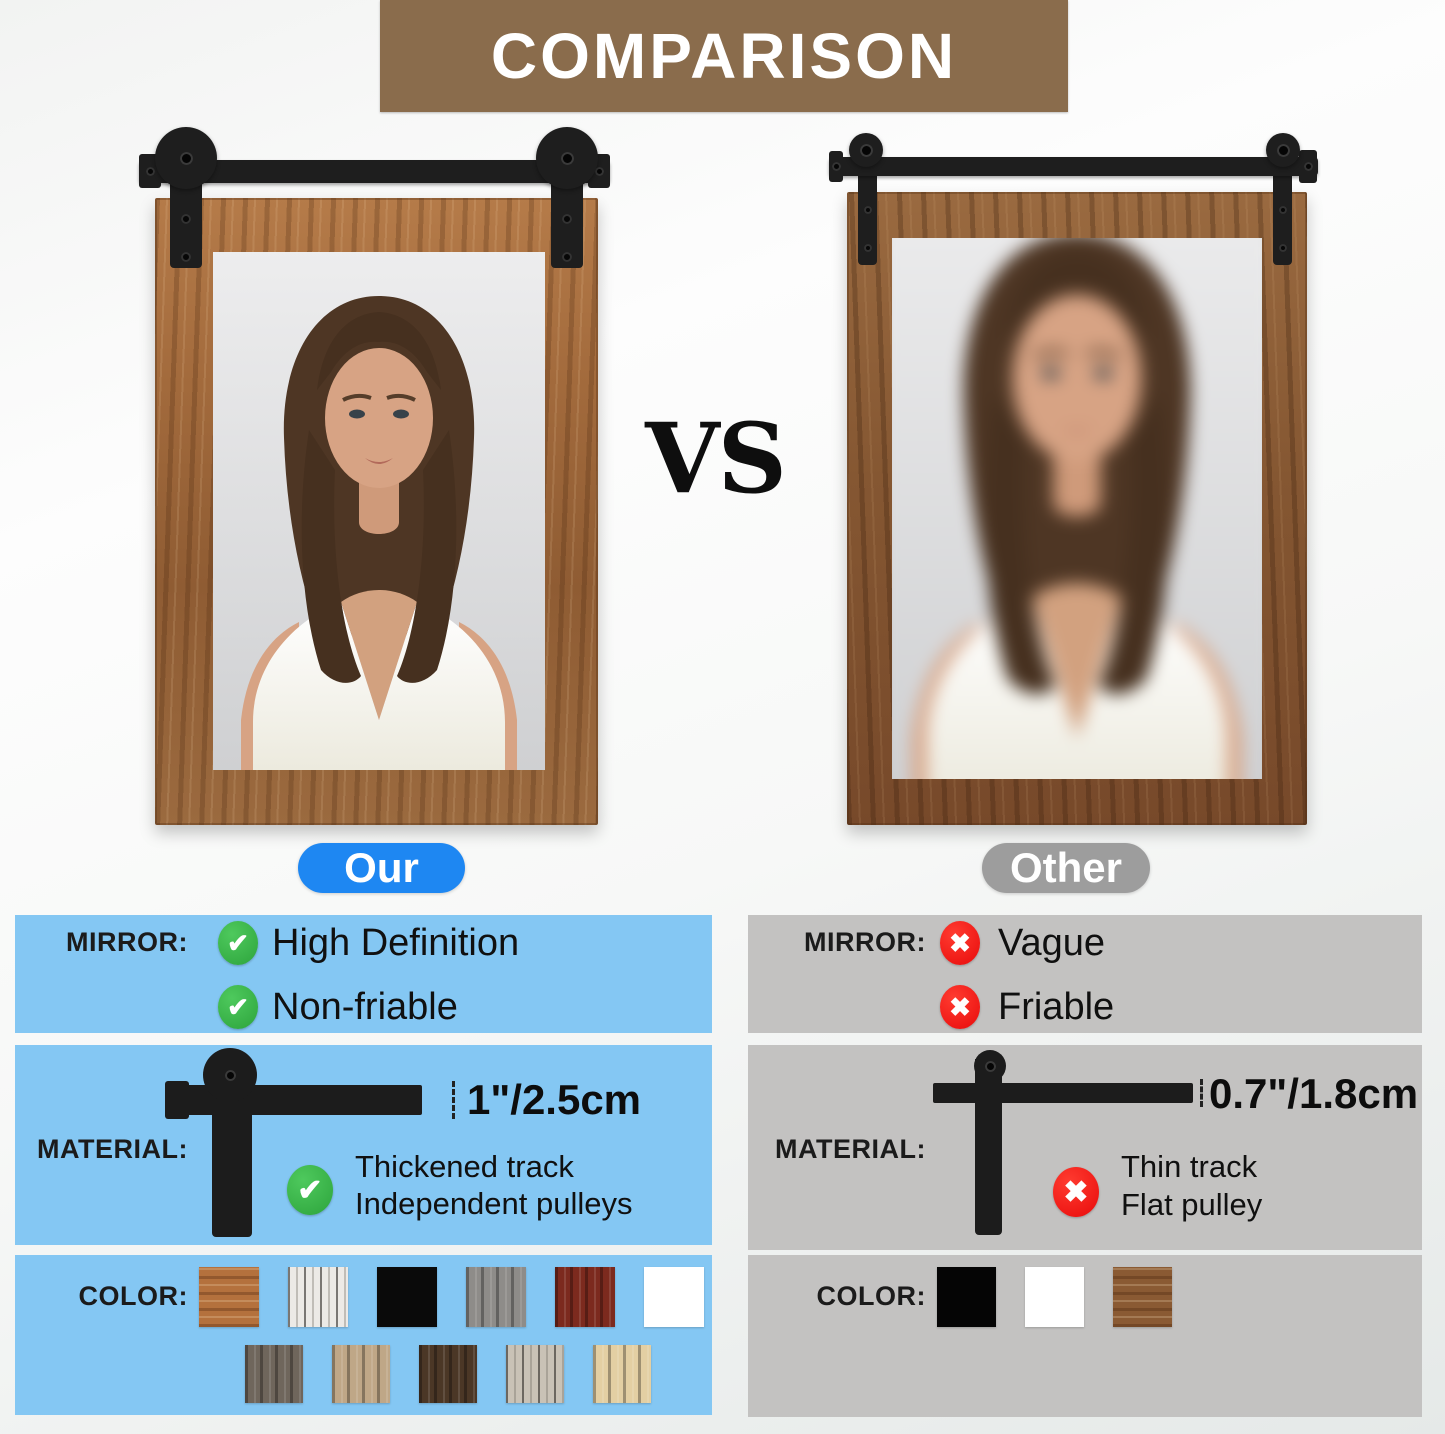  What do you see at coordinates (585, 1297) in the screenshot?
I see `color-swatch-red-mahogany` at bounding box center [585, 1297].